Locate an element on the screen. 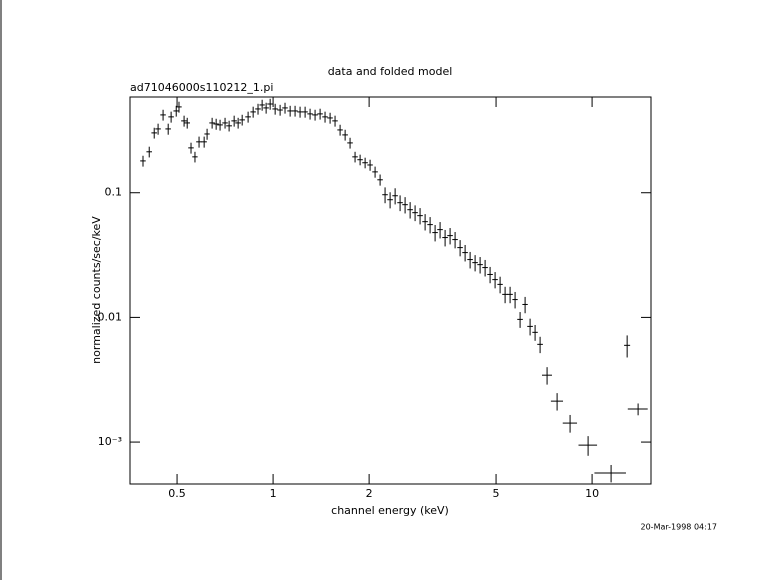  x-axis-label: channel energy (keV) is located at coordinates (390, 510).